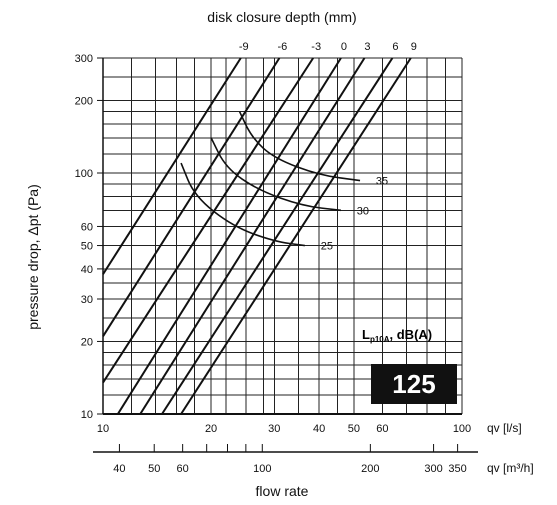 The width and height of the screenshot is (557, 505). I want to click on x-tick-label-primary: 100, so click(462, 429).